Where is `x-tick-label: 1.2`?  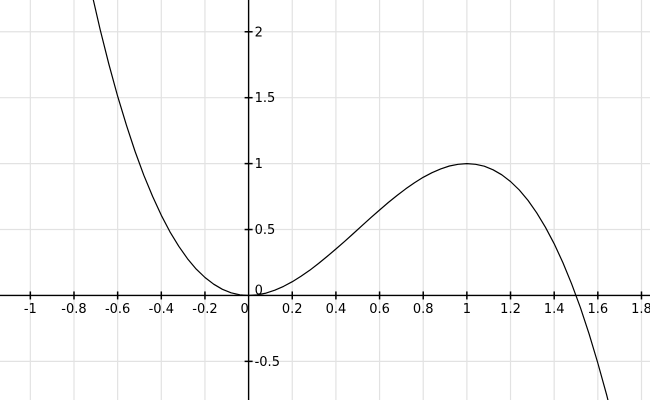
x-tick-label: 1.2 is located at coordinates (510, 309).